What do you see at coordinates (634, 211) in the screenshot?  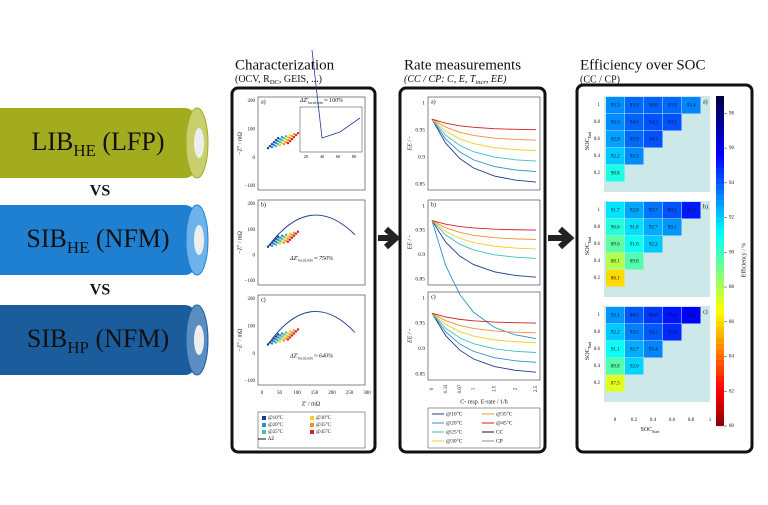 I see `label: 92.8` at bounding box center [634, 211].